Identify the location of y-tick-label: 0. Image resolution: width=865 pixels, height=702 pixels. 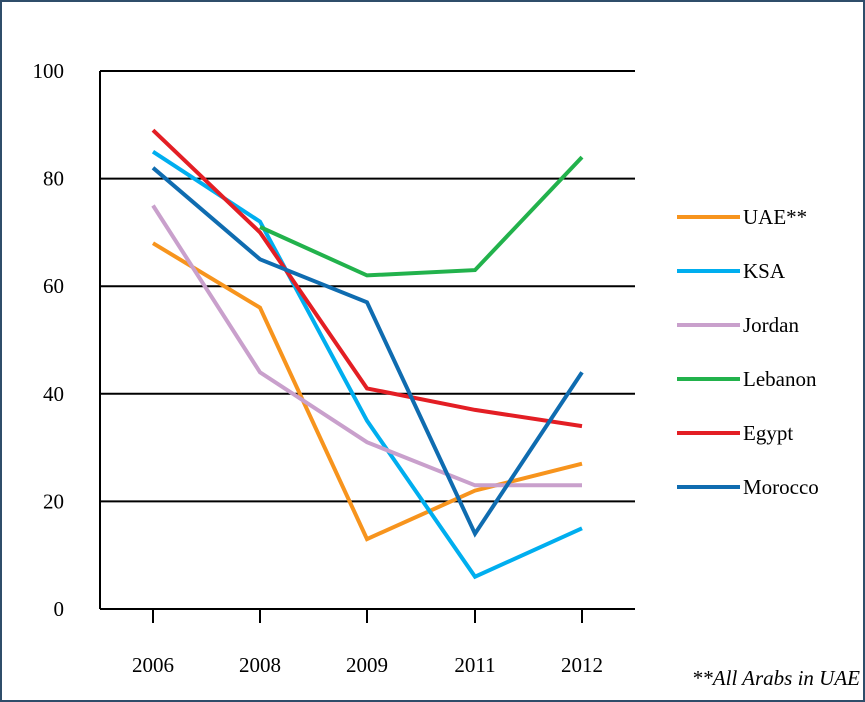
(59, 609).